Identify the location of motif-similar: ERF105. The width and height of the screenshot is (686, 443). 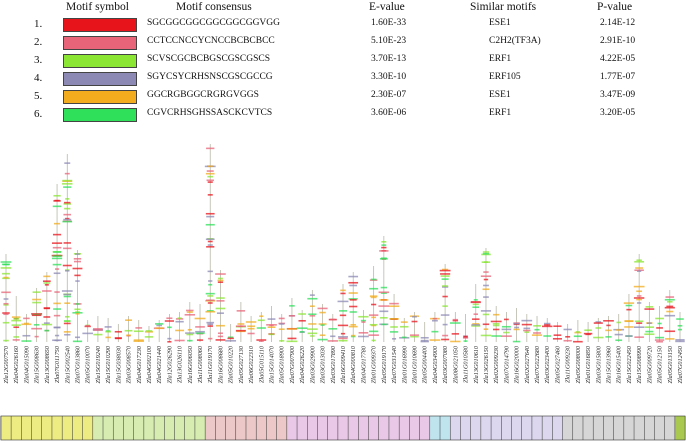
(505, 77).